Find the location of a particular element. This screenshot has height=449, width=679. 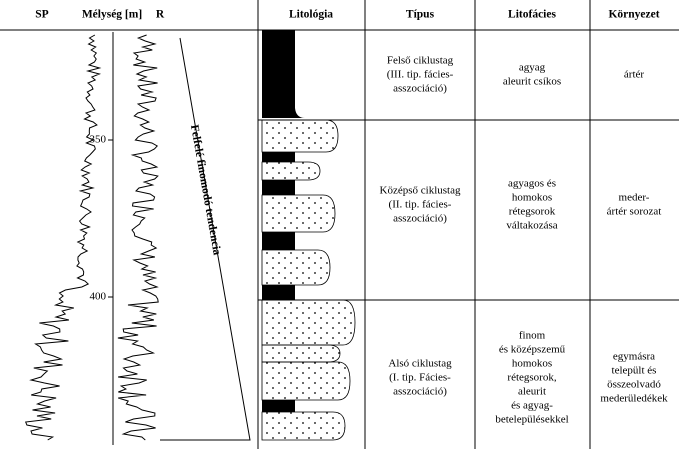

trend-wedge: Felfelé finomodó tendencia is located at coordinates (205, 239).